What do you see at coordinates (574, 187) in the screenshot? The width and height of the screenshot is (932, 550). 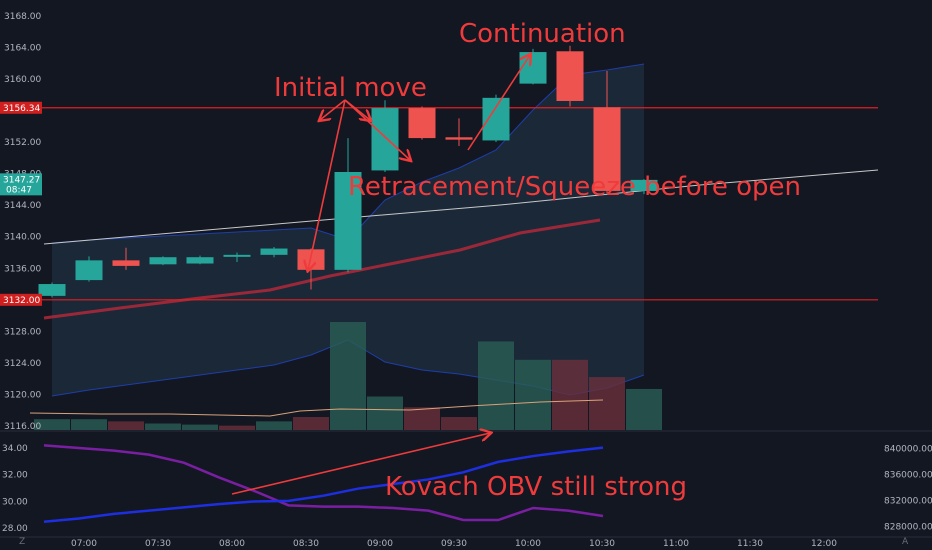 I see `annotation-retracement: Retracement/Squeeze before open` at bounding box center [574, 187].